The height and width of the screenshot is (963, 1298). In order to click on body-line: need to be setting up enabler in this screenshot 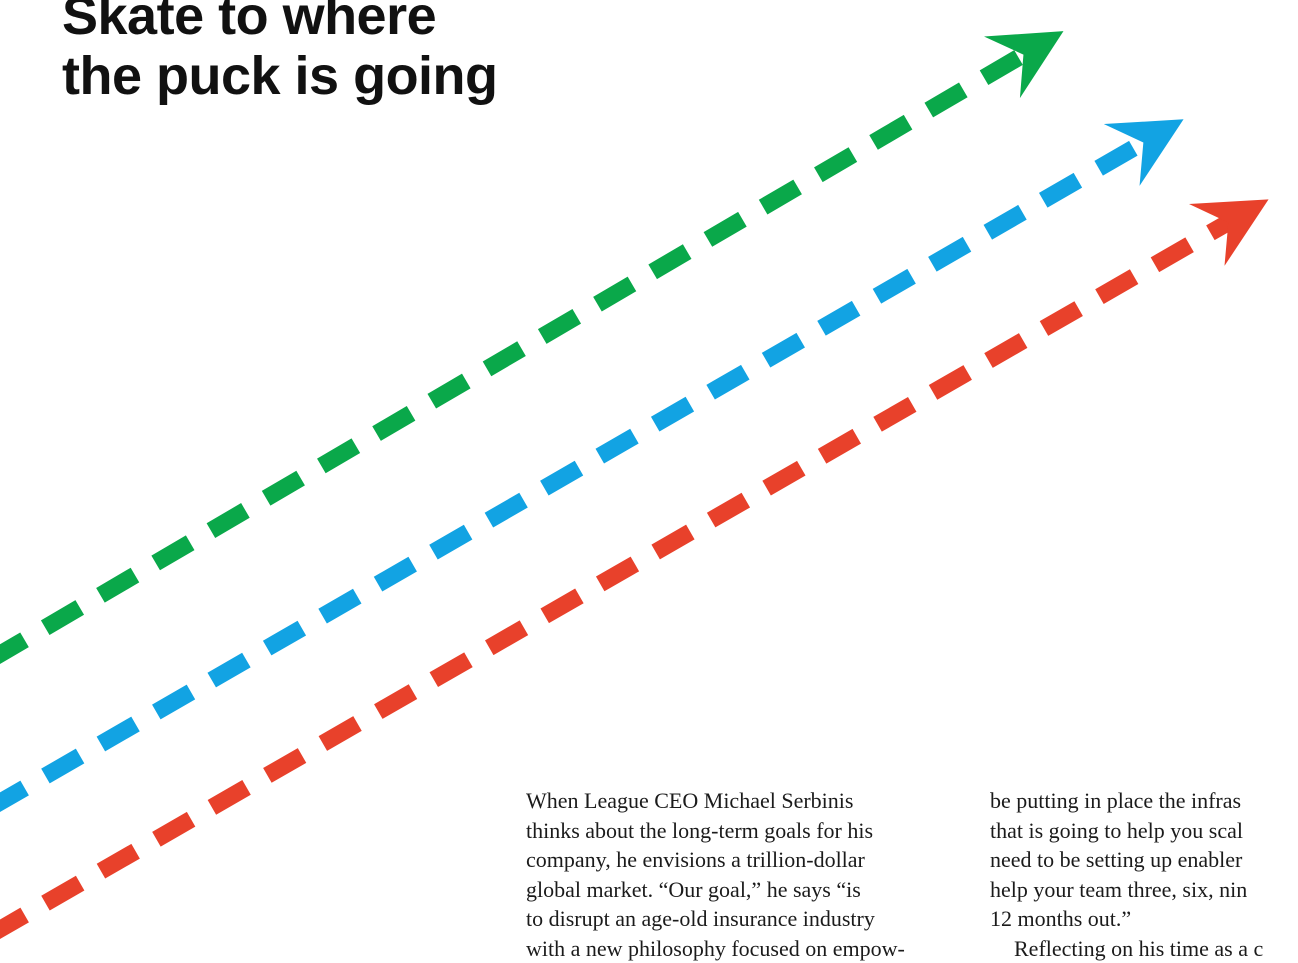, I will do `click(1144, 860)`.